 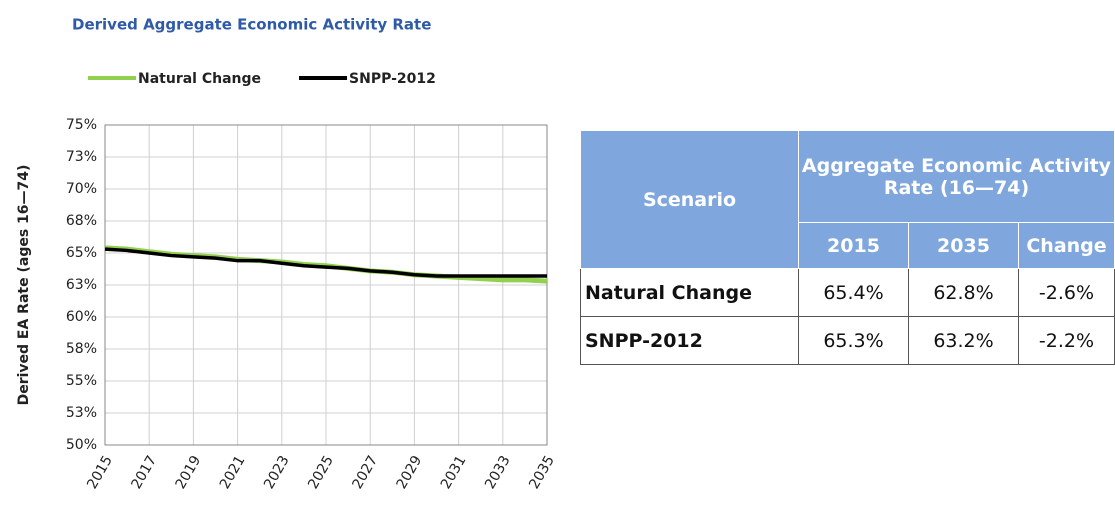 I want to click on legend-label: SNPP-2012, so click(x=392, y=79).